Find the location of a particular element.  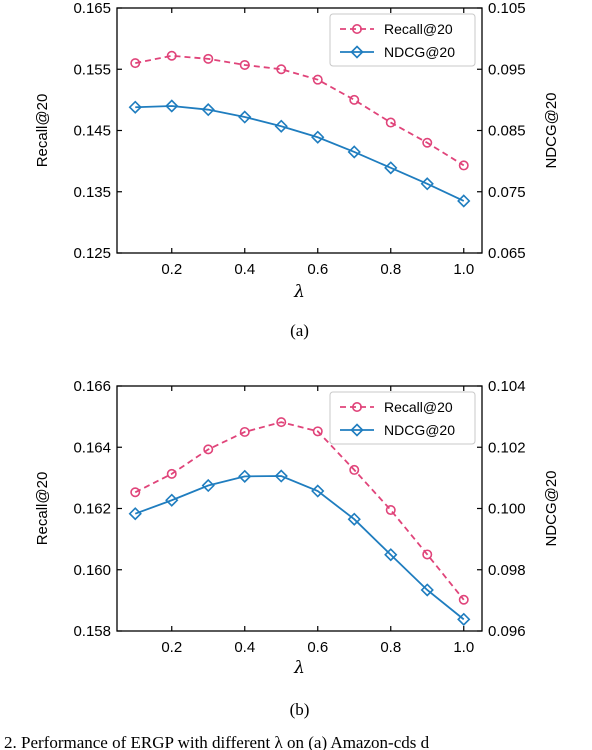

y-left-tick-label: 0.164 is located at coordinates (92, 447).